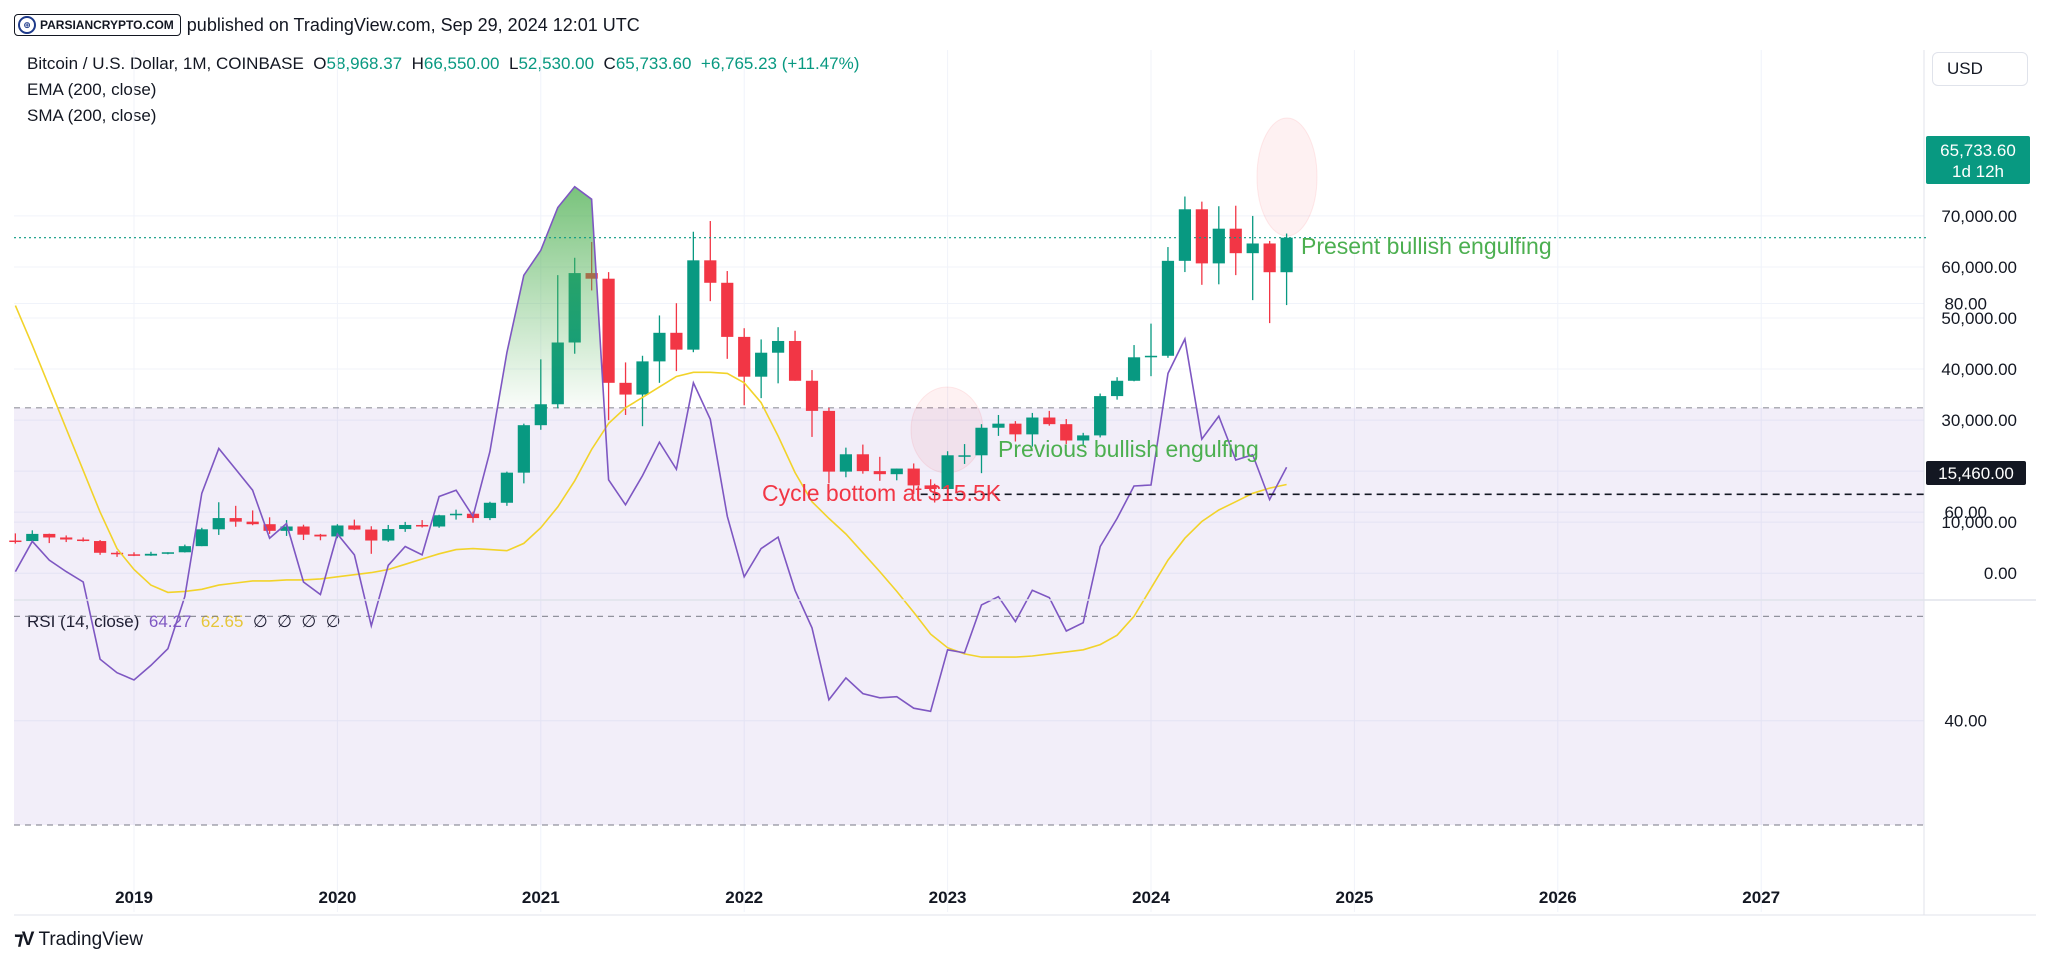 The height and width of the screenshot is (966, 2048). What do you see at coordinates (107, 25) in the screenshot?
I see `publisher-brand: PARSIANCRYPTO.COM` at bounding box center [107, 25].